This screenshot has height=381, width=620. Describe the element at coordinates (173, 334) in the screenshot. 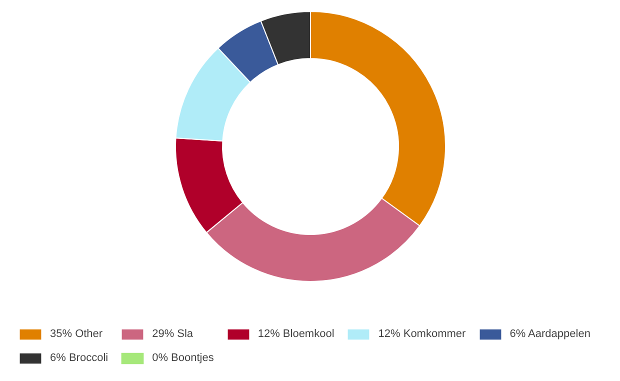

I see `legend-label: 29% Sla` at that location.